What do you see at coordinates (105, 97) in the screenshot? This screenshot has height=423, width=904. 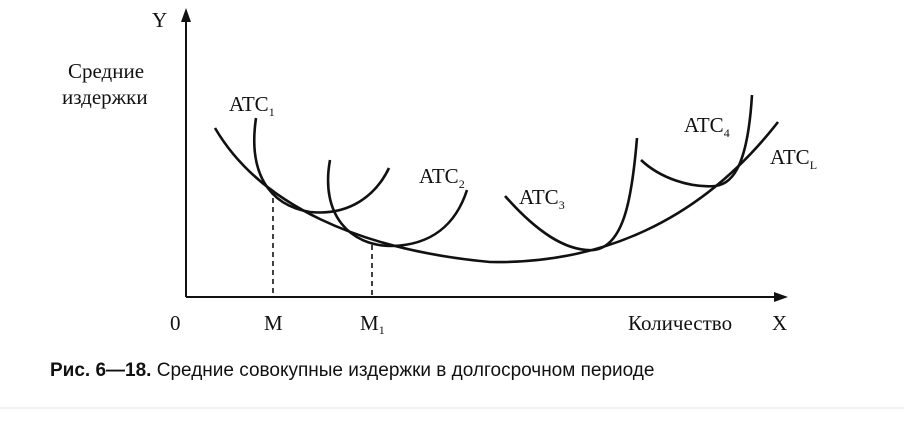 I see `y-title: издержки` at bounding box center [105, 97].